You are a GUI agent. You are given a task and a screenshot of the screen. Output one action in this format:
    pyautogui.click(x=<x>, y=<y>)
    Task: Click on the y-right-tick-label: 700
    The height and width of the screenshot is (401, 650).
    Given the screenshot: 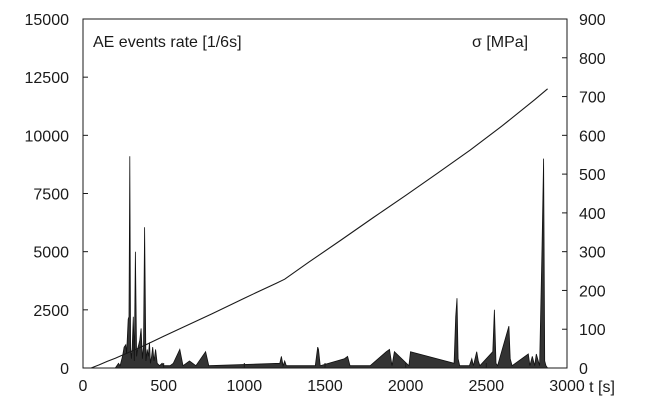 What is the action you would take?
    pyautogui.click(x=592, y=98)
    